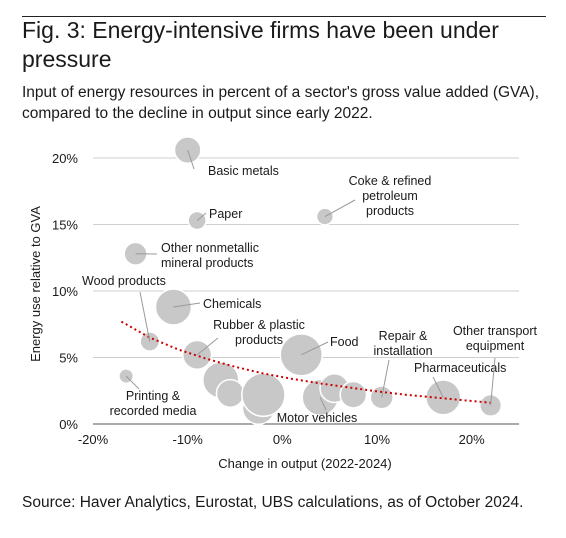 The image size is (566, 538). I want to click on trendline, so click(305, 362).